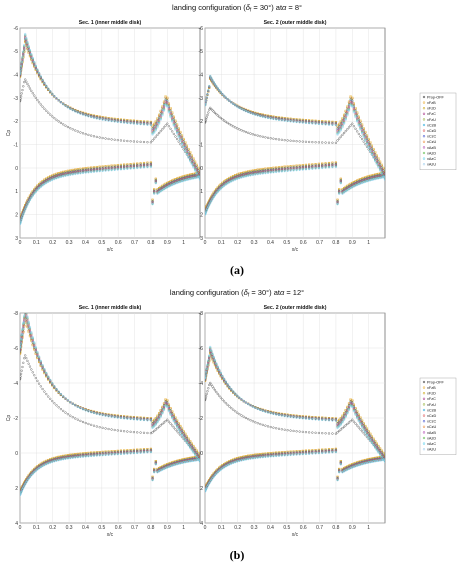 The width and height of the screenshot is (474, 566). Describe the element at coordinates (207, 292) in the screenshot. I see `b-title-part: landing configuration (` at that location.